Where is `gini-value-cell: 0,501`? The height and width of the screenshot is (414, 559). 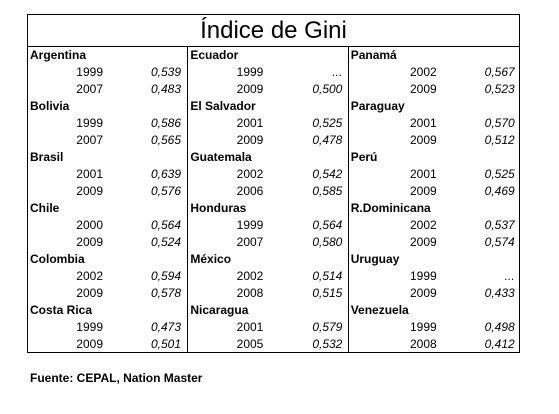
gini-value-cell: 0,501 is located at coordinates (165, 344).